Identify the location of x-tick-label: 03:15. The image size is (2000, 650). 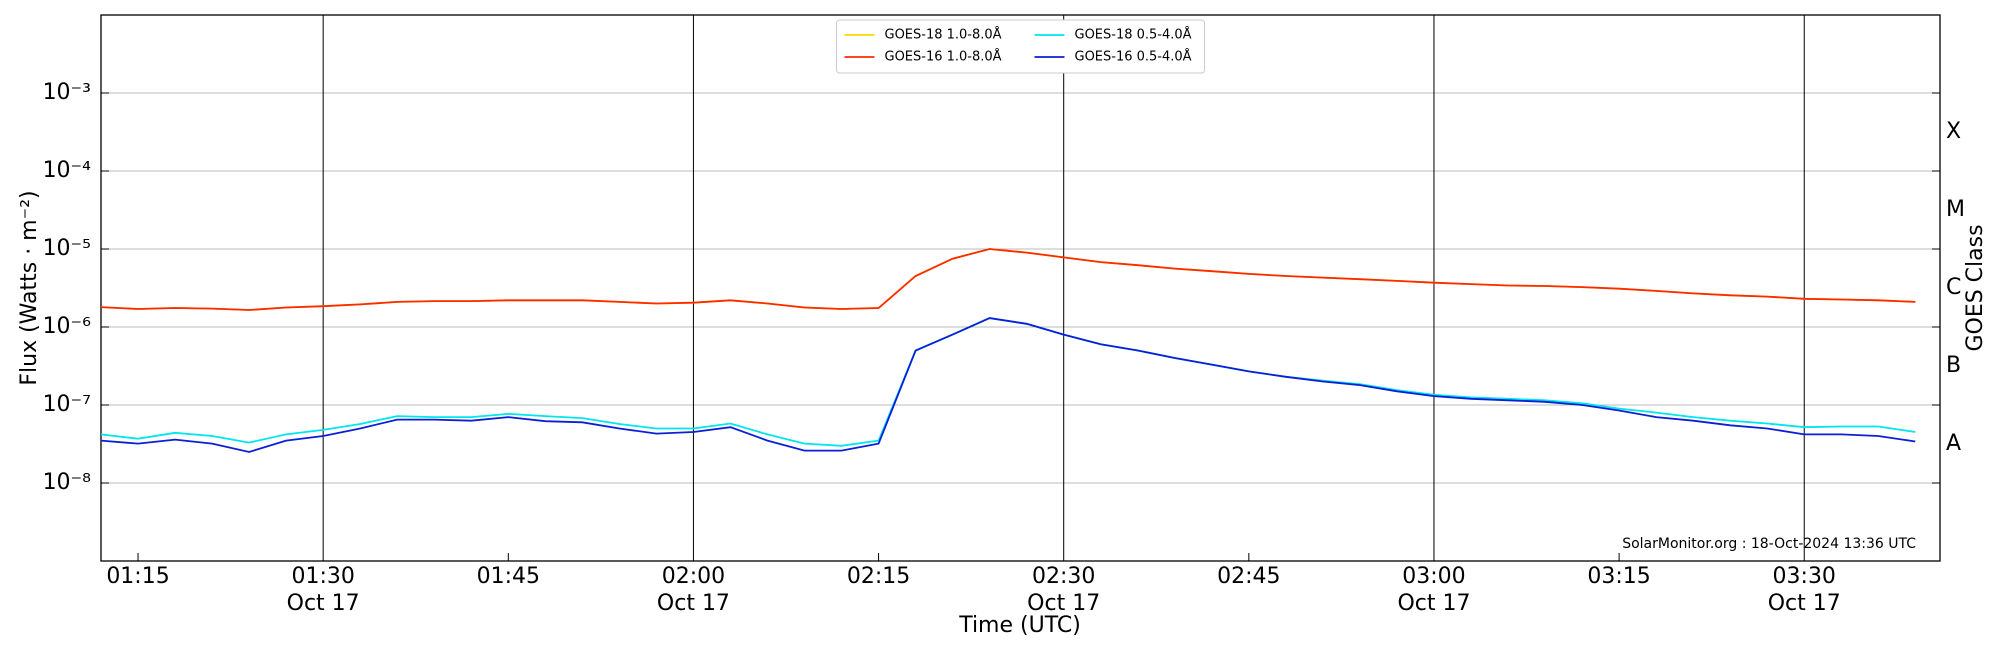
(1618, 576).